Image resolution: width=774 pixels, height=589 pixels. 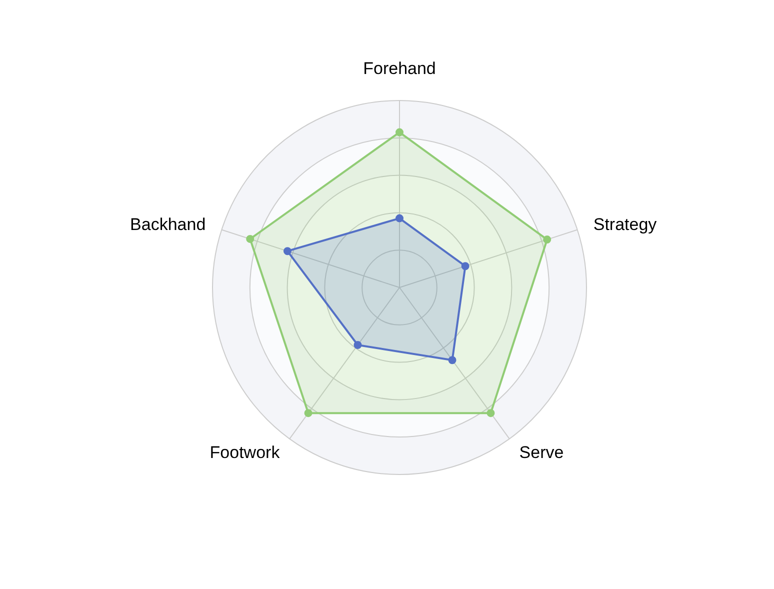 I want to click on spoke-label: Serve, so click(x=541, y=452).